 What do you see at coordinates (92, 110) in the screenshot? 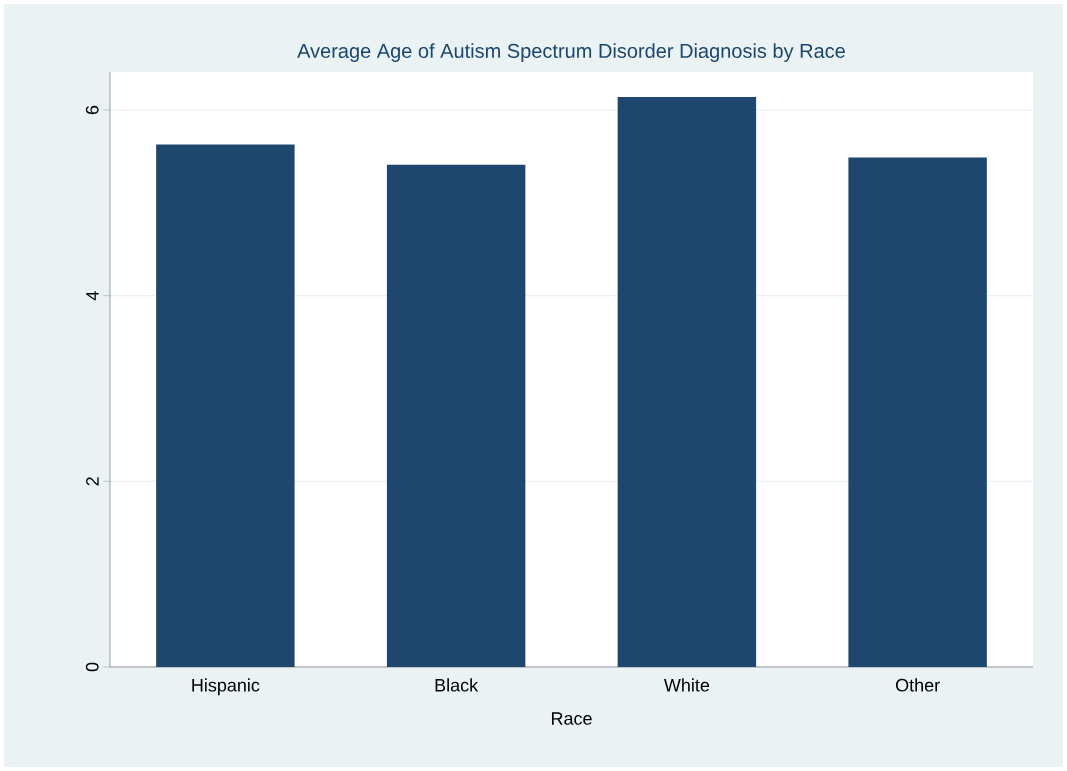
I see `y-tick-label: 6` at bounding box center [92, 110].